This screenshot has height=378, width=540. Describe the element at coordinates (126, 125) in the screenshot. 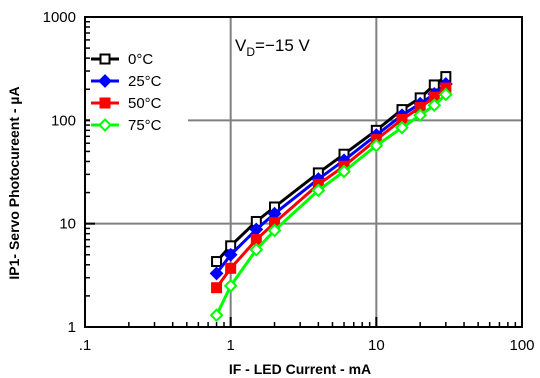

I see `legend-item: 75°C` at that location.